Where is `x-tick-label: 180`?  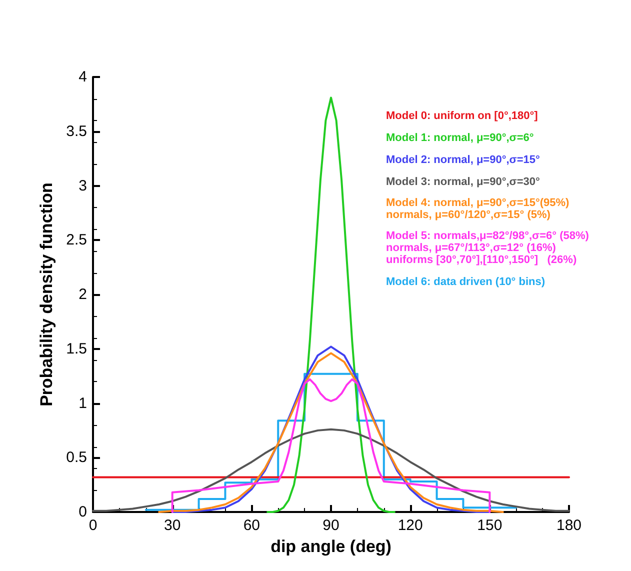
x-tick-label: 180 is located at coordinates (569, 525).